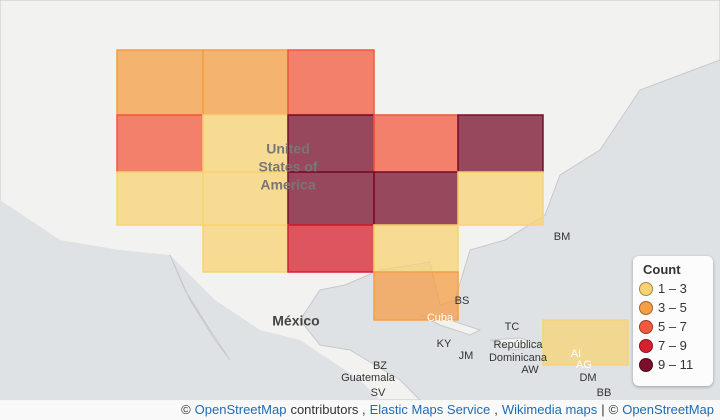 This screenshot has height=420, width=720. I want to click on legend-label: 9 – 11, so click(676, 364).